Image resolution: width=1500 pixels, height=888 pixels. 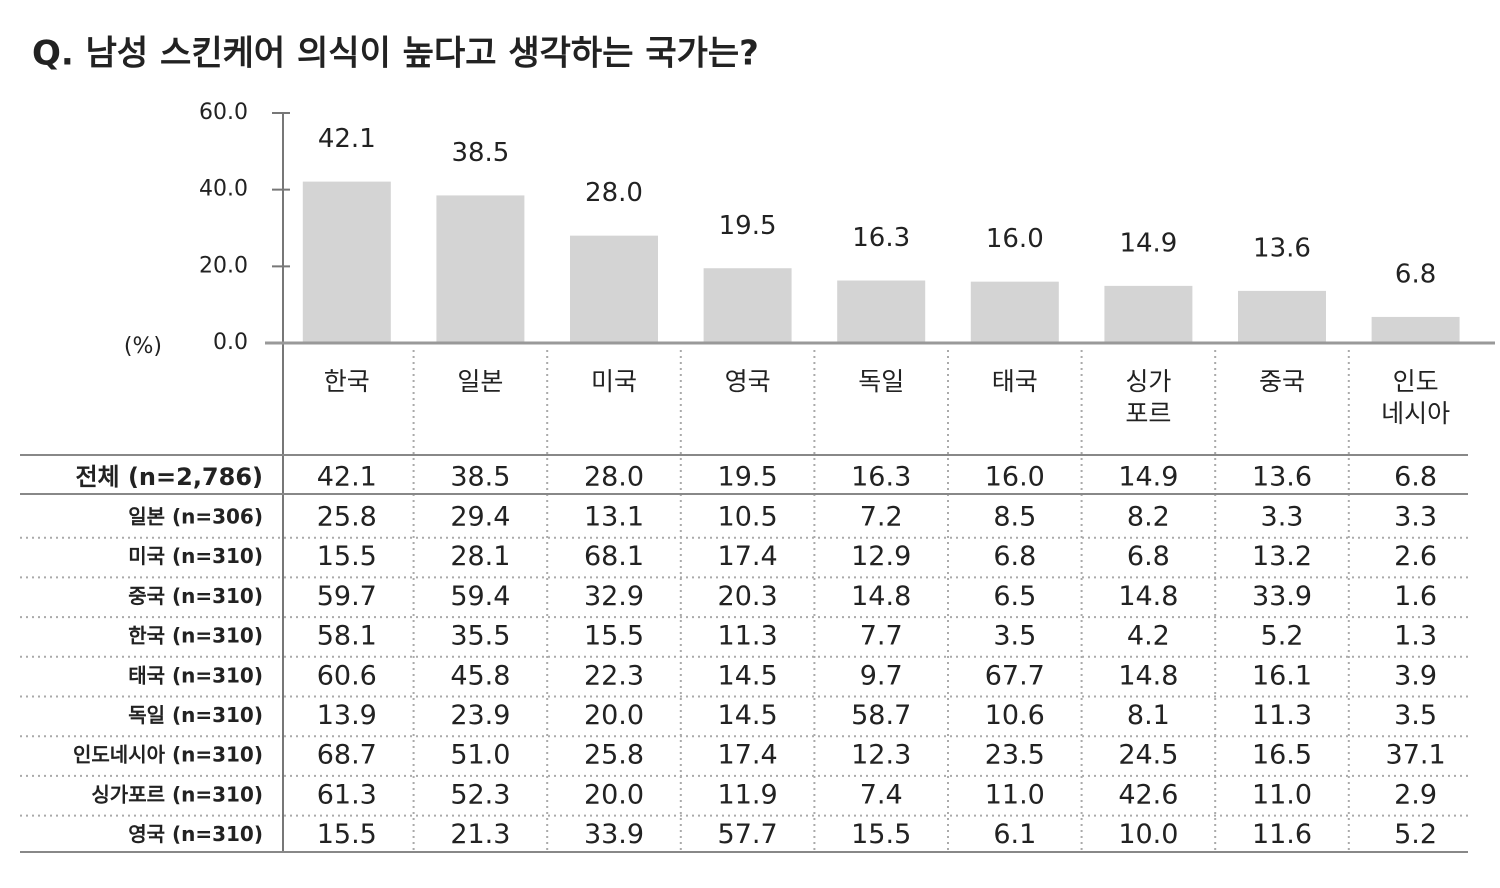 What do you see at coordinates (748, 596) in the screenshot?
I see `table-cell: 20.3` at bounding box center [748, 596].